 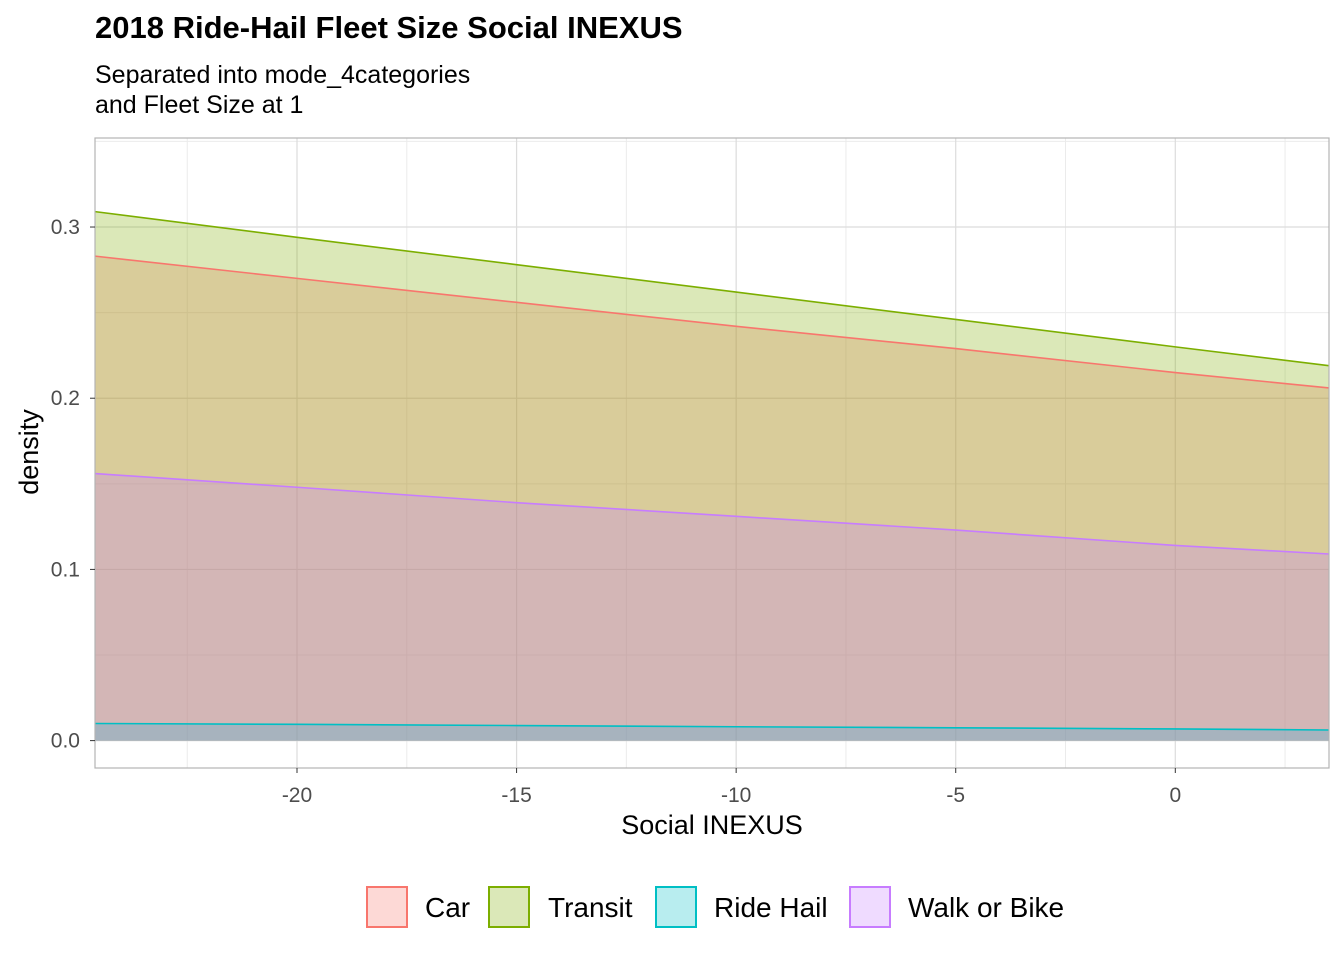 What do you see at coordinates (870, 907) in the screenshot?
I see `legend-key-walk-or-bike` at bounding box center [870, 907].